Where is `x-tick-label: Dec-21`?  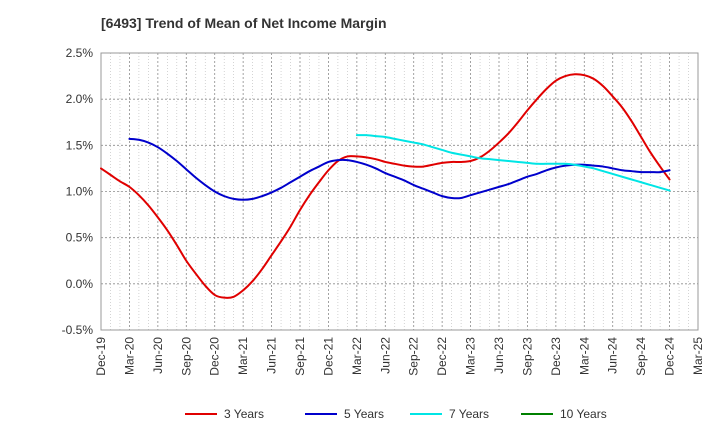
x-tick-label: Dec-21 is located at coordinates (328, 356).